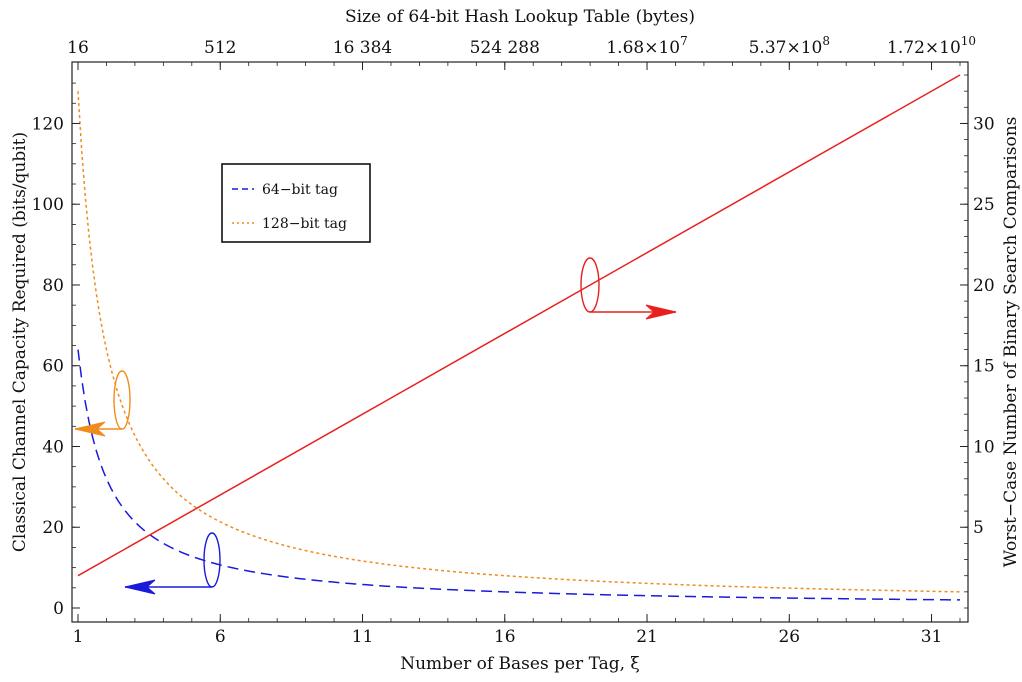  I want to click on legend-label-128bit: 128−bit tag, so click(304, 224).